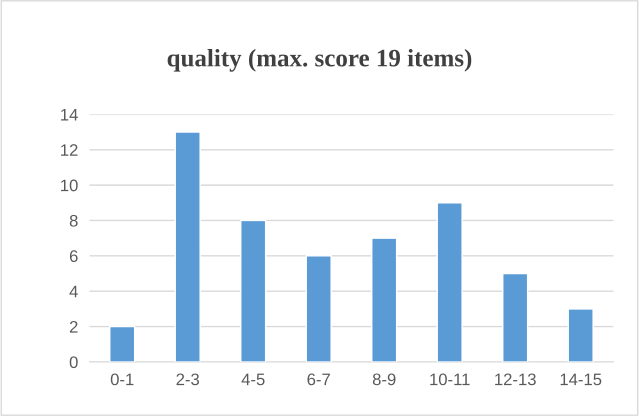 The width and height of the screenshot is (639, 416). I want to click on y-tick-label: 12, so click(69, 150).